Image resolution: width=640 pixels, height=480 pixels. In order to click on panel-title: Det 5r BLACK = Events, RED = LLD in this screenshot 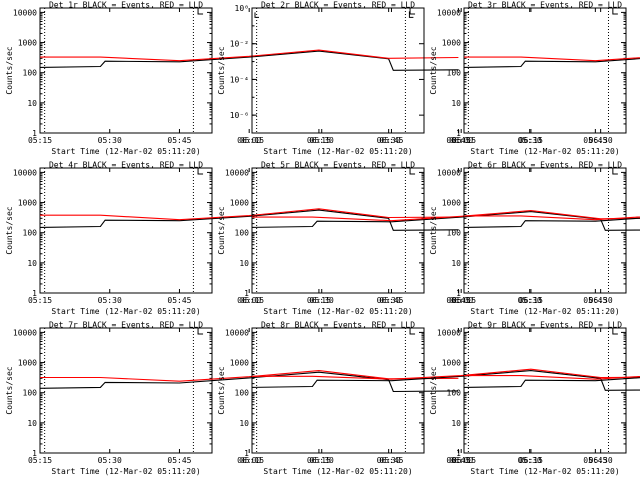, I will do `click(338, 165)`.